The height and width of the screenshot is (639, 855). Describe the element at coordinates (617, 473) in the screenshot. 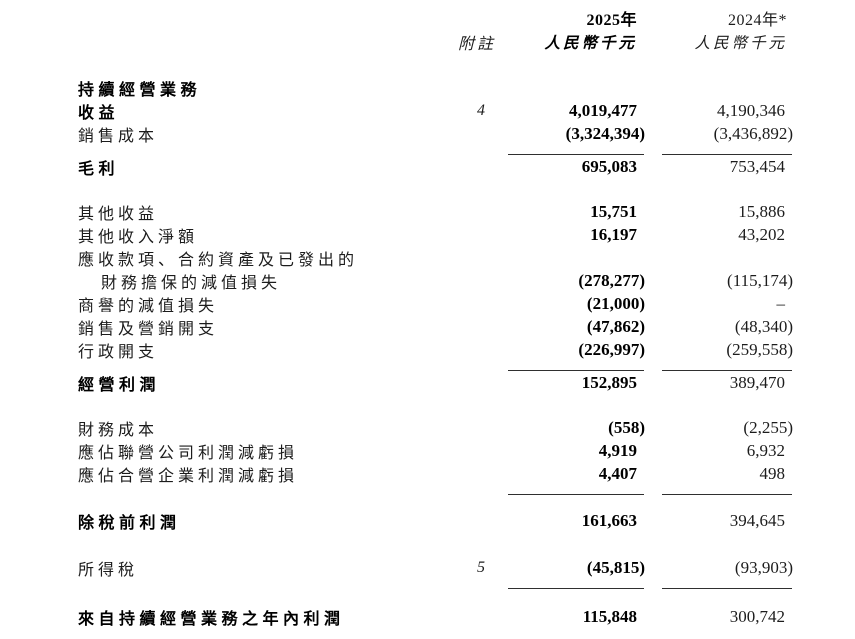

I see `value-2025: 4,407` at that location.